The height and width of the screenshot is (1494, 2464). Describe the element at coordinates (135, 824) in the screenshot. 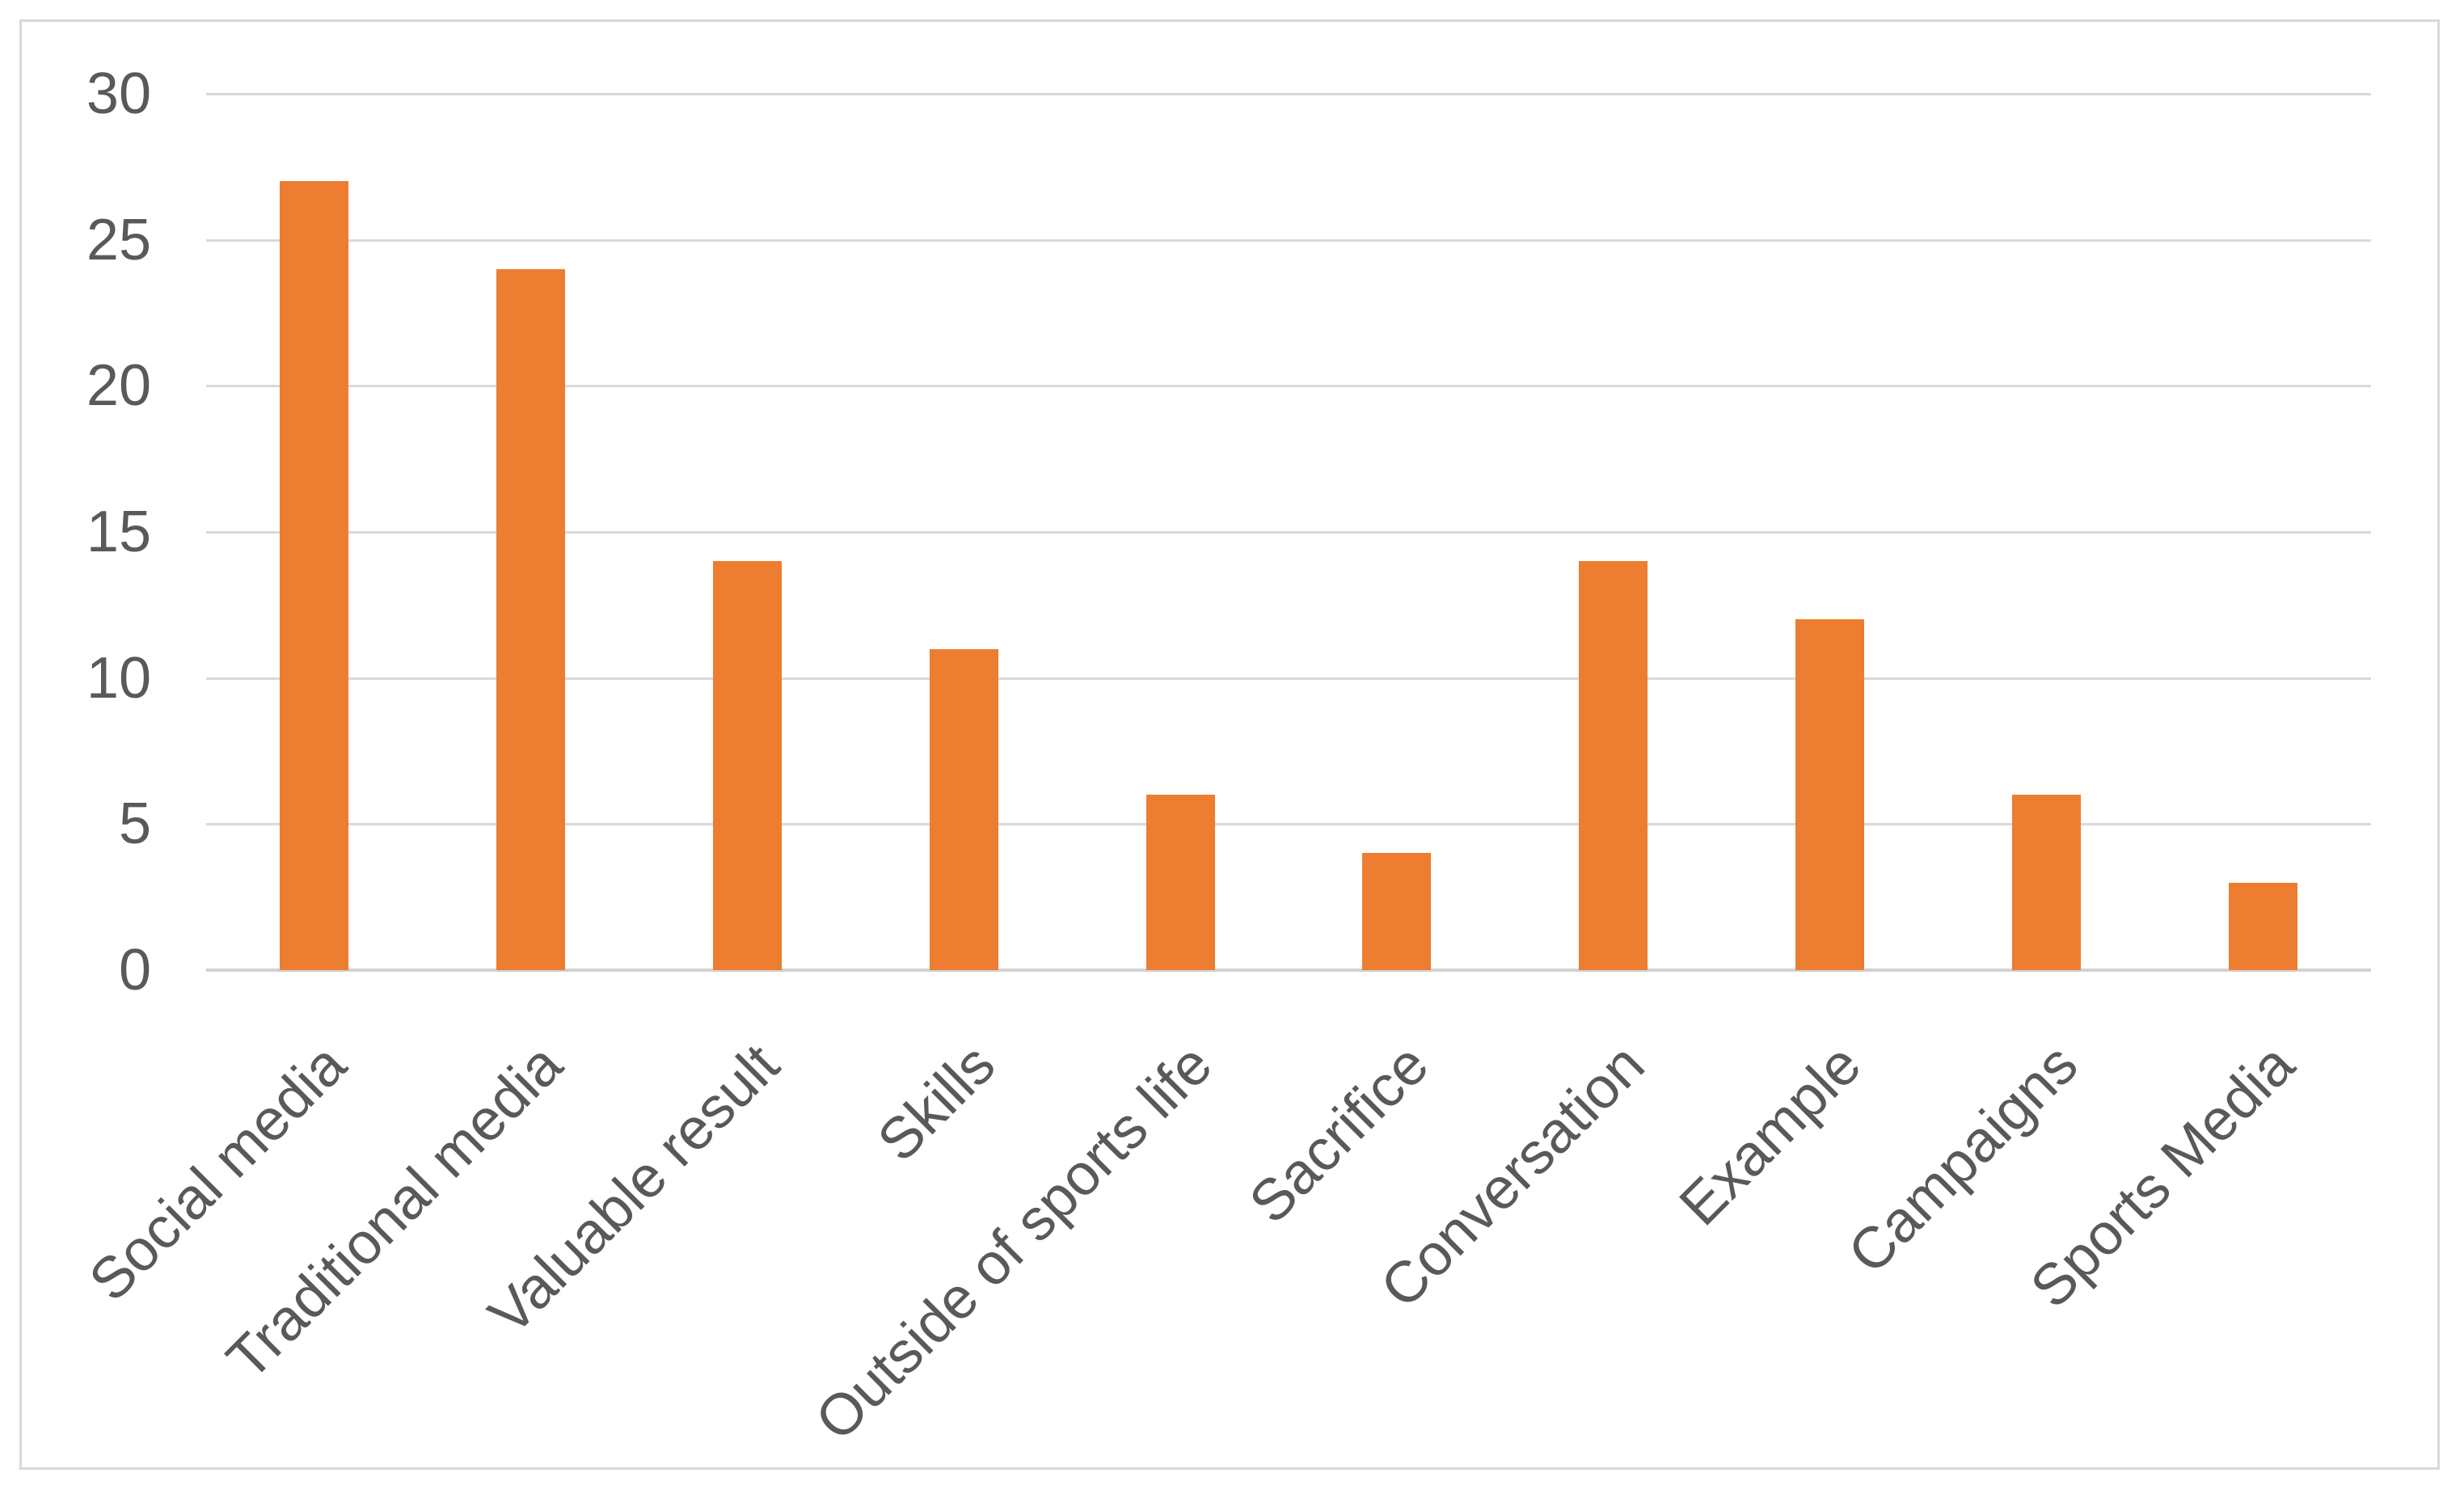

I see `y-axis-tick-label: 5` at that location.